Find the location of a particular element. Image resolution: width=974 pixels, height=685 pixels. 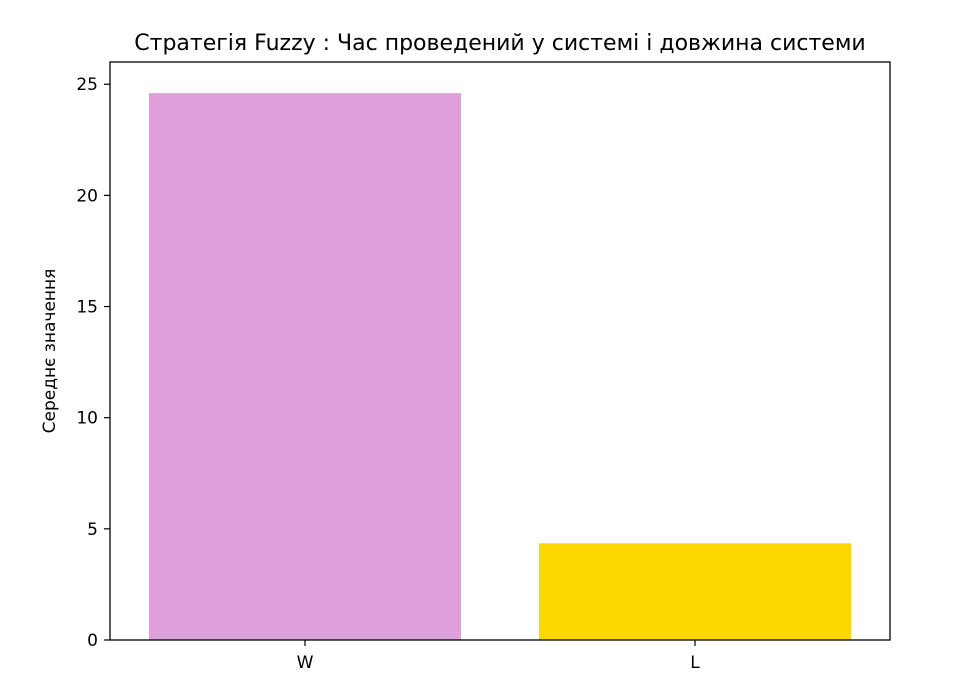

y-axis: 0 5 10 15 20 25 is located at coordinates (93, 363).